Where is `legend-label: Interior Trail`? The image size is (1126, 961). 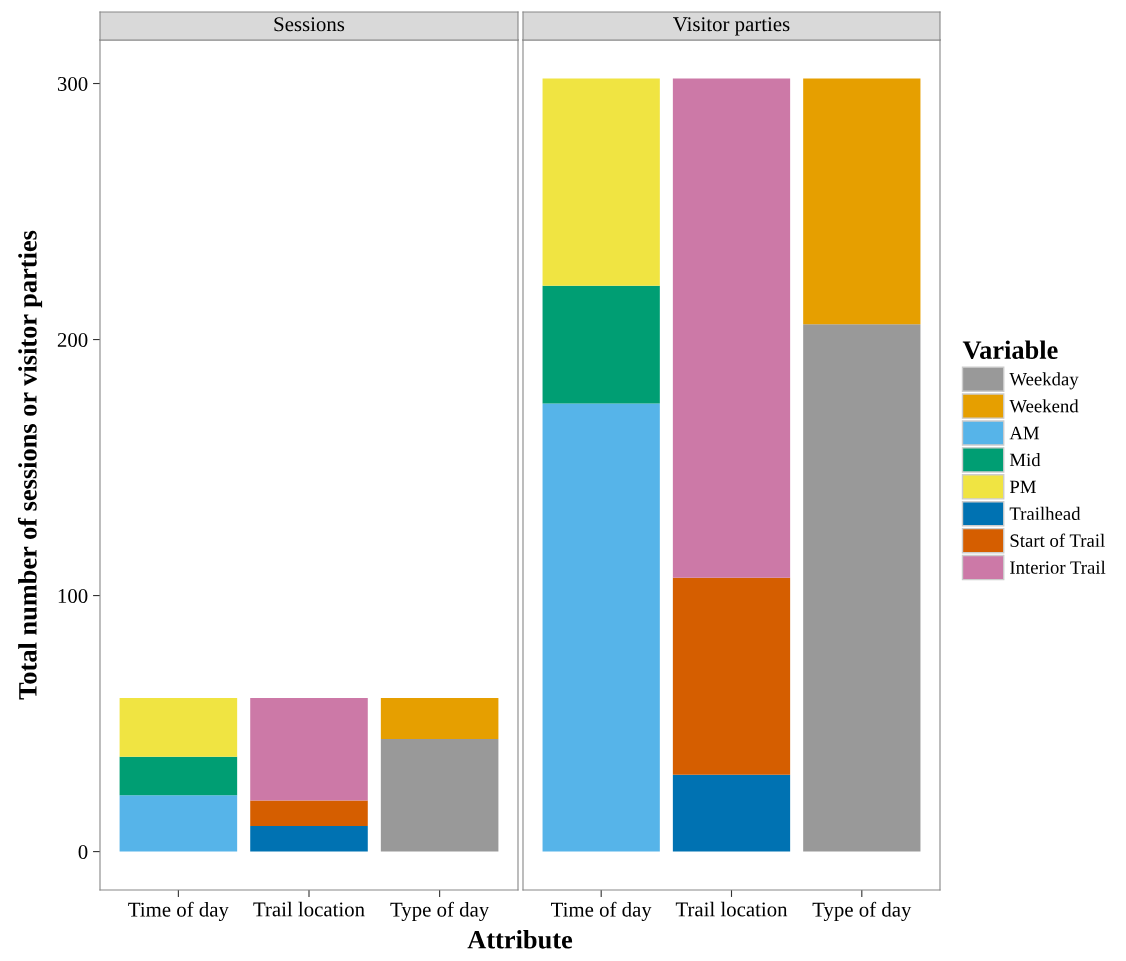
legend-label: Interior Trail is located at coordinates (1058, 567).